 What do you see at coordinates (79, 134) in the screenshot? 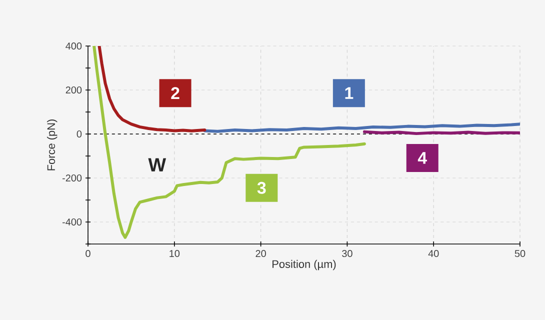
I see `y-tick-label: 0` at bounding box center [79, 134].